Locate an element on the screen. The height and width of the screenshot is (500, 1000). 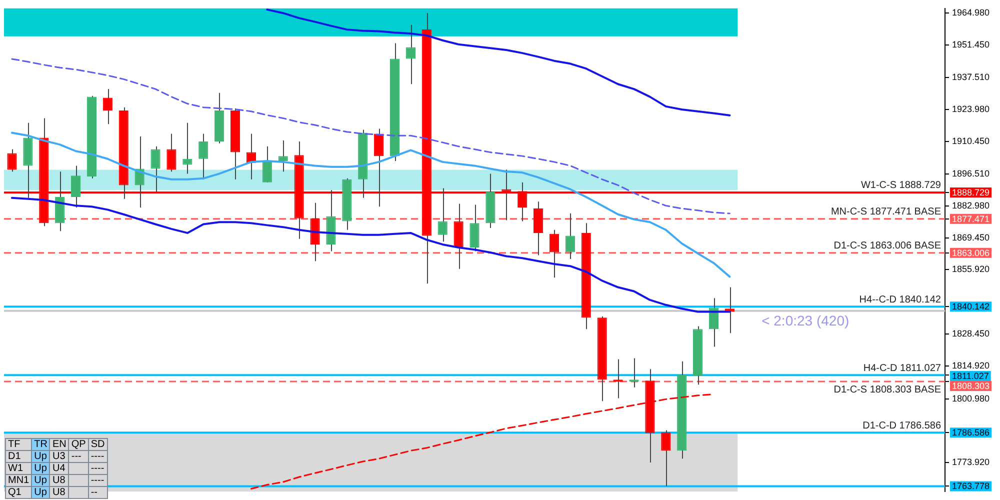
y-tick-label: 1937.510 is located at coordinates (971, 77).